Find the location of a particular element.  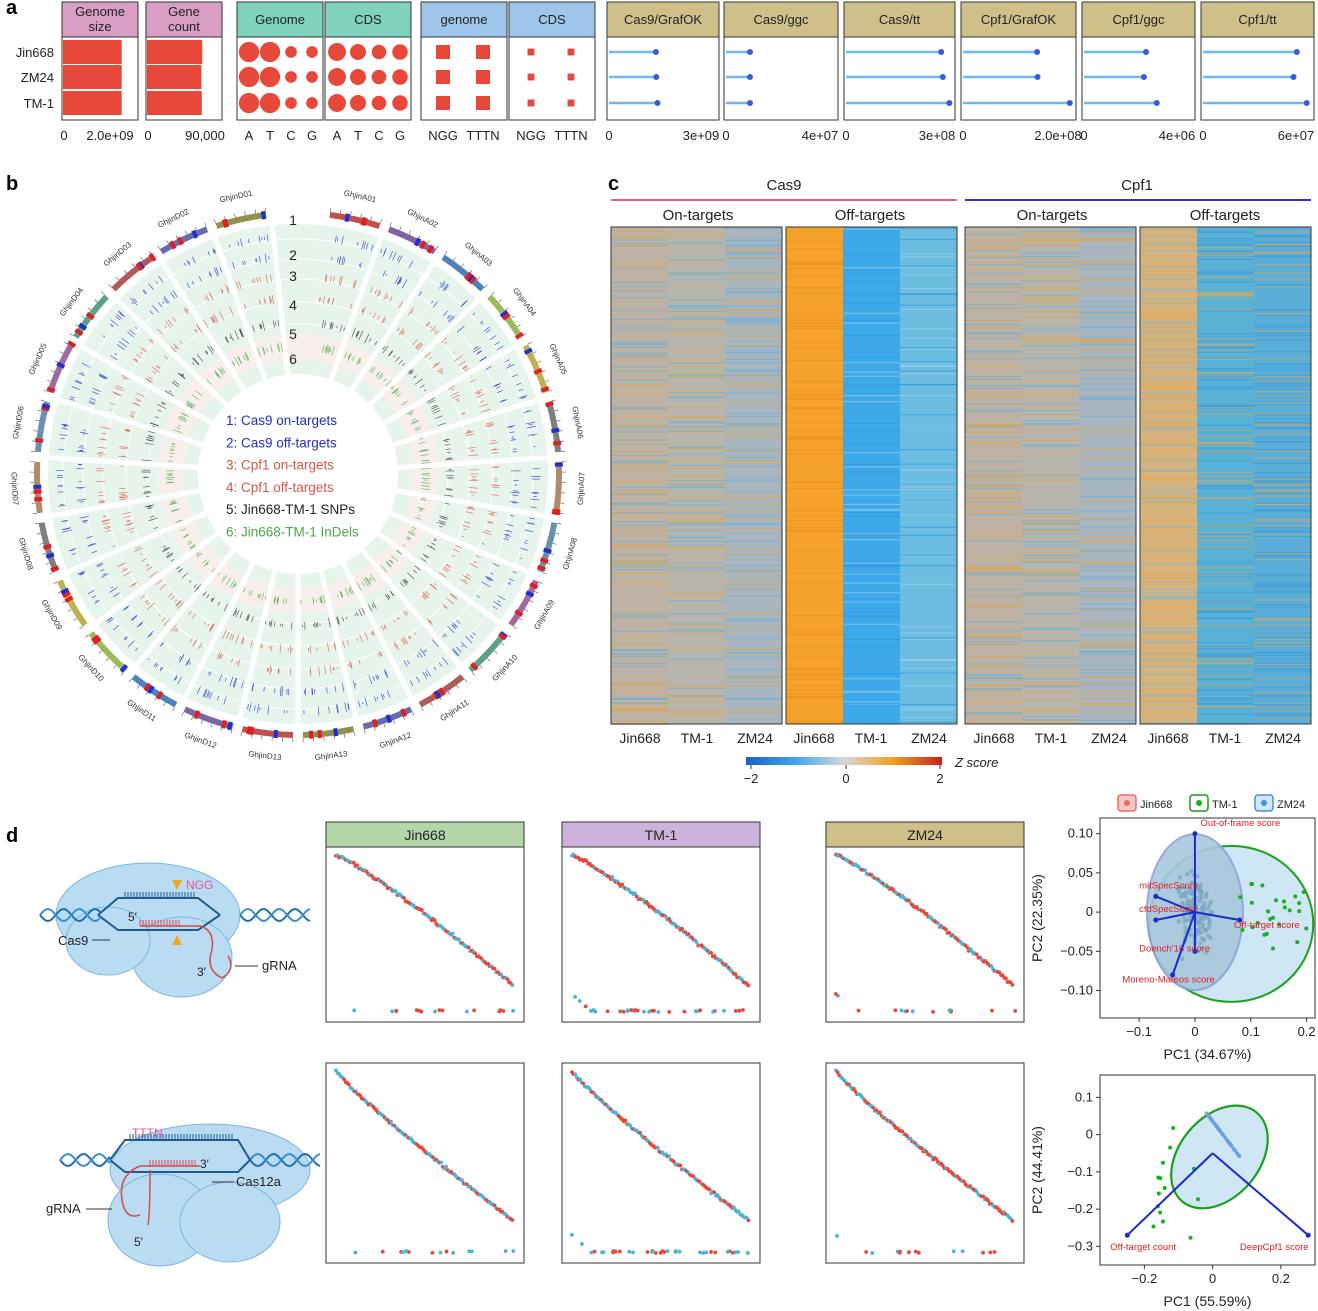

legend-item-2: 2: Cas9 off-targets is located at coordinates (281, 442).